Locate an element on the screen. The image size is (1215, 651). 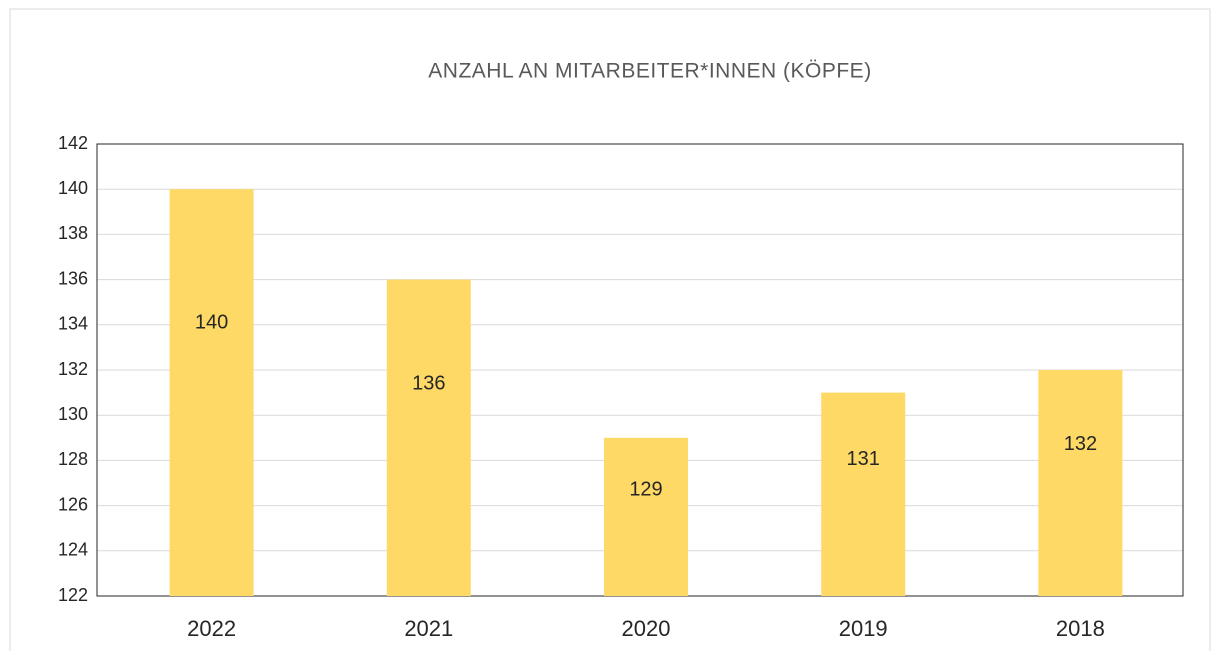
y-tick-label: 140 is located at coordinates (73, 188).